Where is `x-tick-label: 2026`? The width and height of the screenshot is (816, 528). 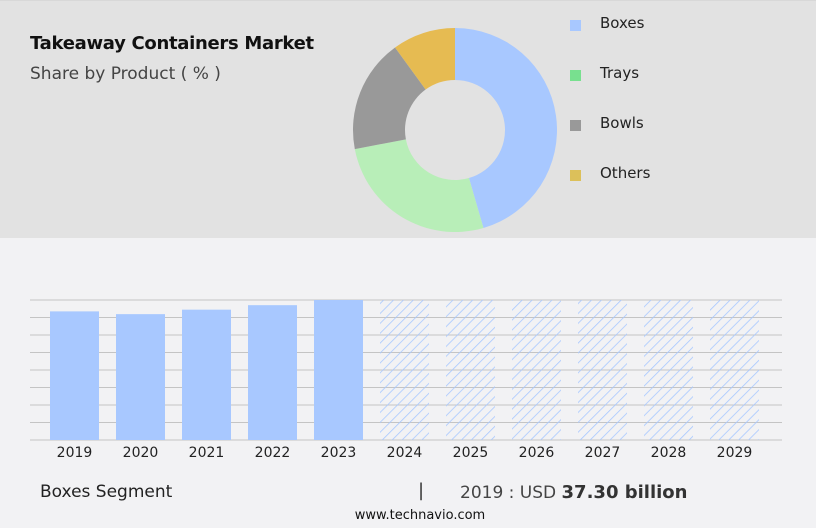 x-tick-label: 2026 is located at coordinates (536, 453).